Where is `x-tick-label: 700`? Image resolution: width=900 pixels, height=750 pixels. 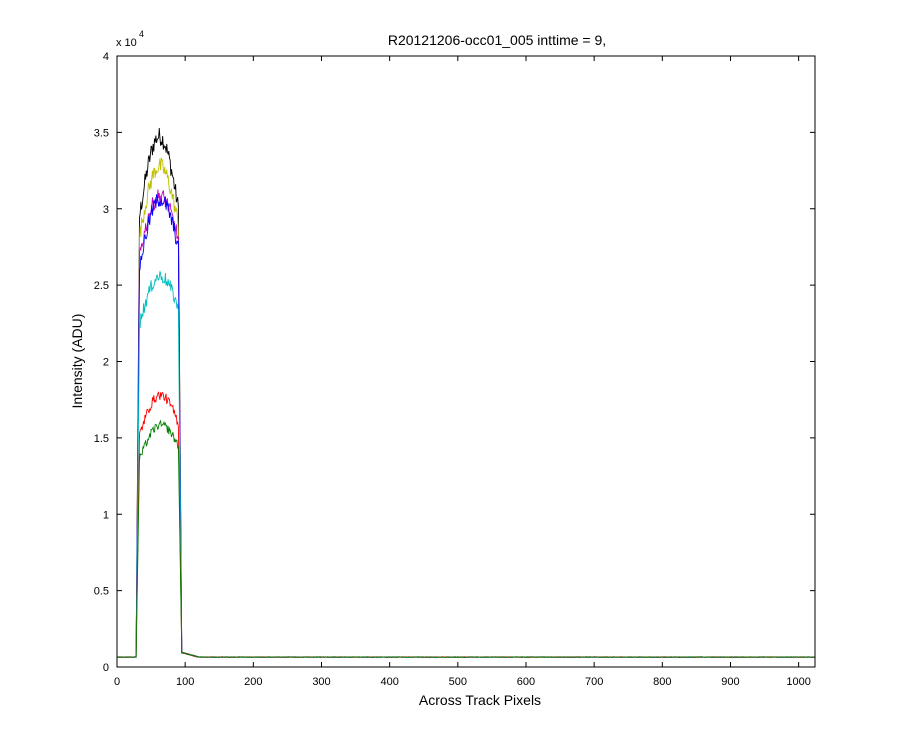
x-tick-label: 700 is located at coordinates (594, 682).